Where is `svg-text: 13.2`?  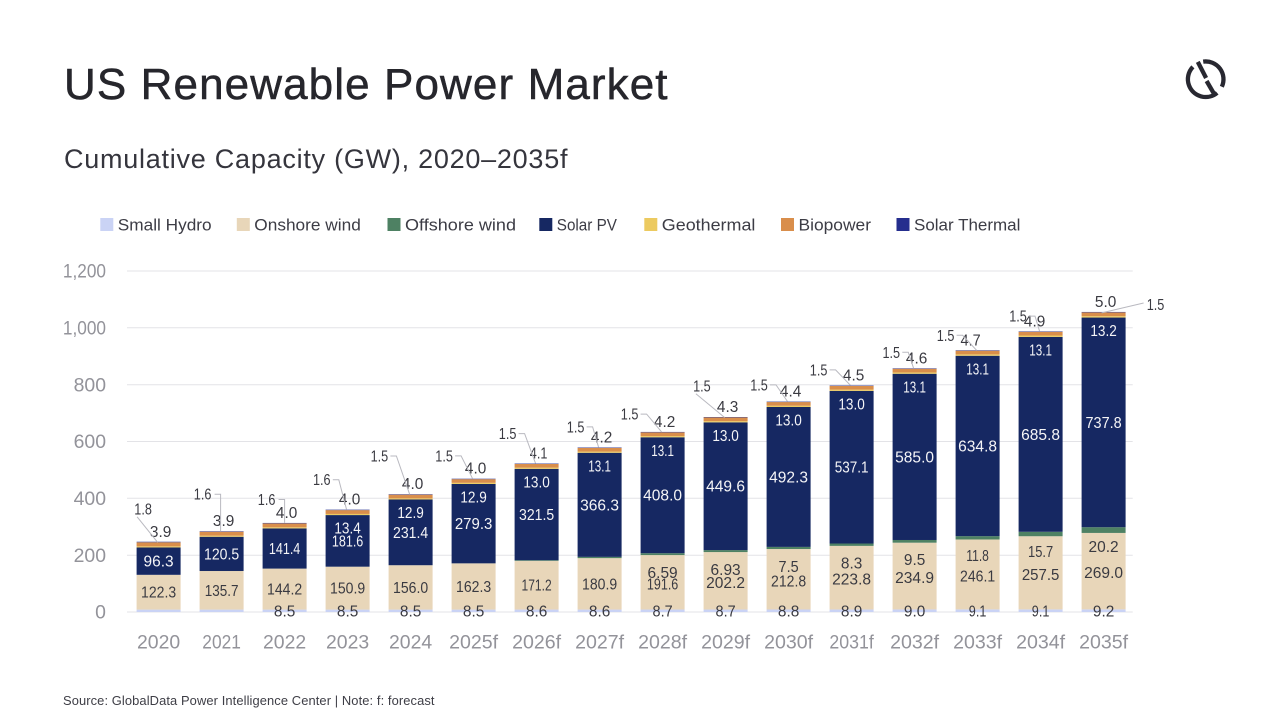 svg-text: 13.2 is located at coordinates (1103, 331).